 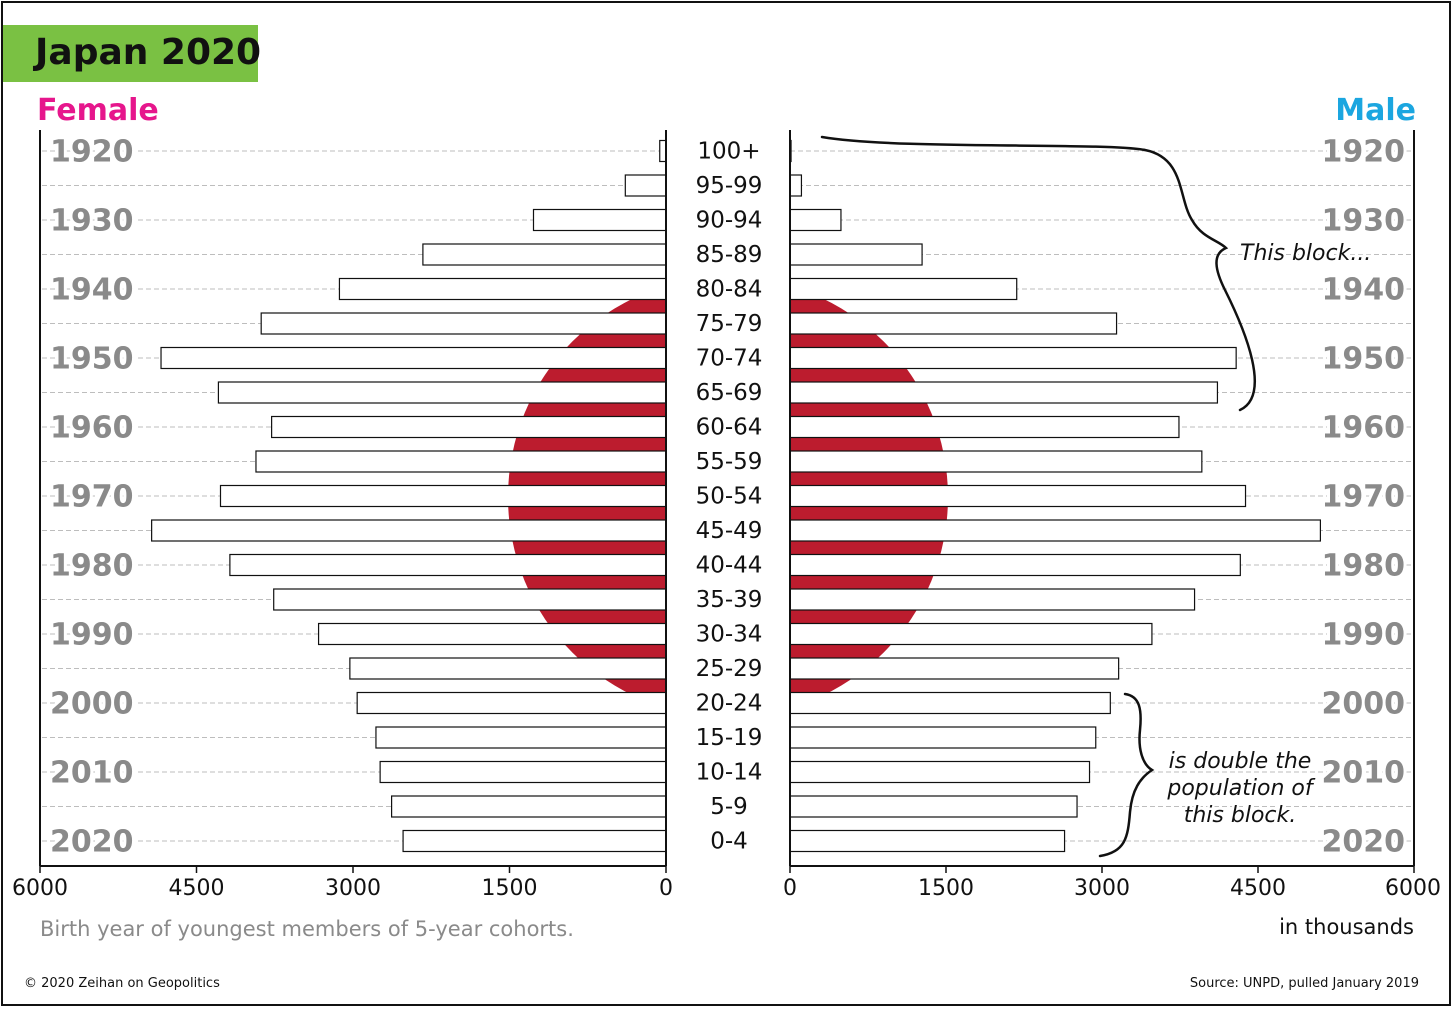 I want to click on male-tick-label: 4500, so click(x=1258, y=888).